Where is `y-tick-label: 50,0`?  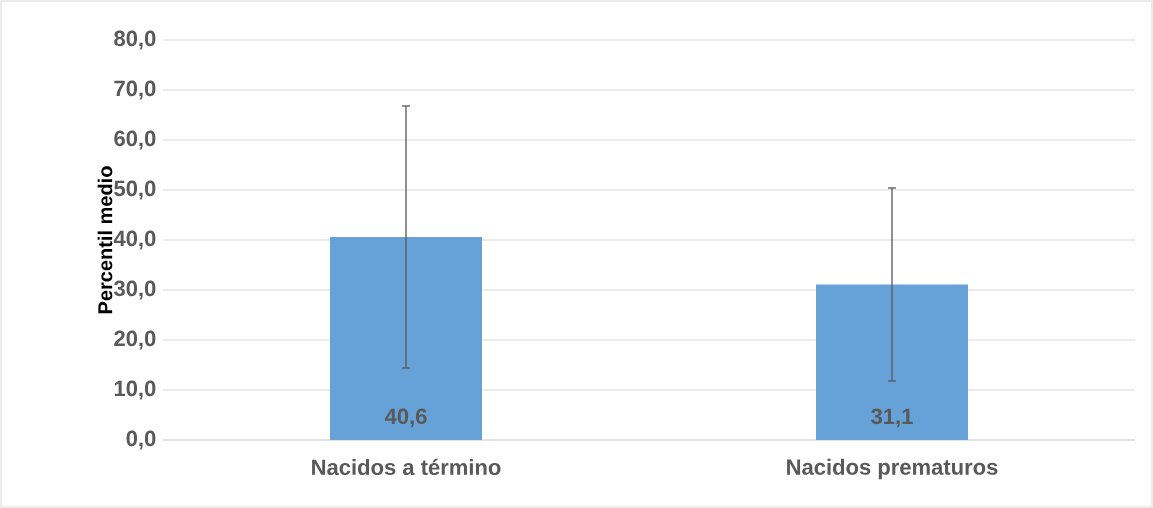
y-tick-label: 50,0 is located at coordinates (135, 190).